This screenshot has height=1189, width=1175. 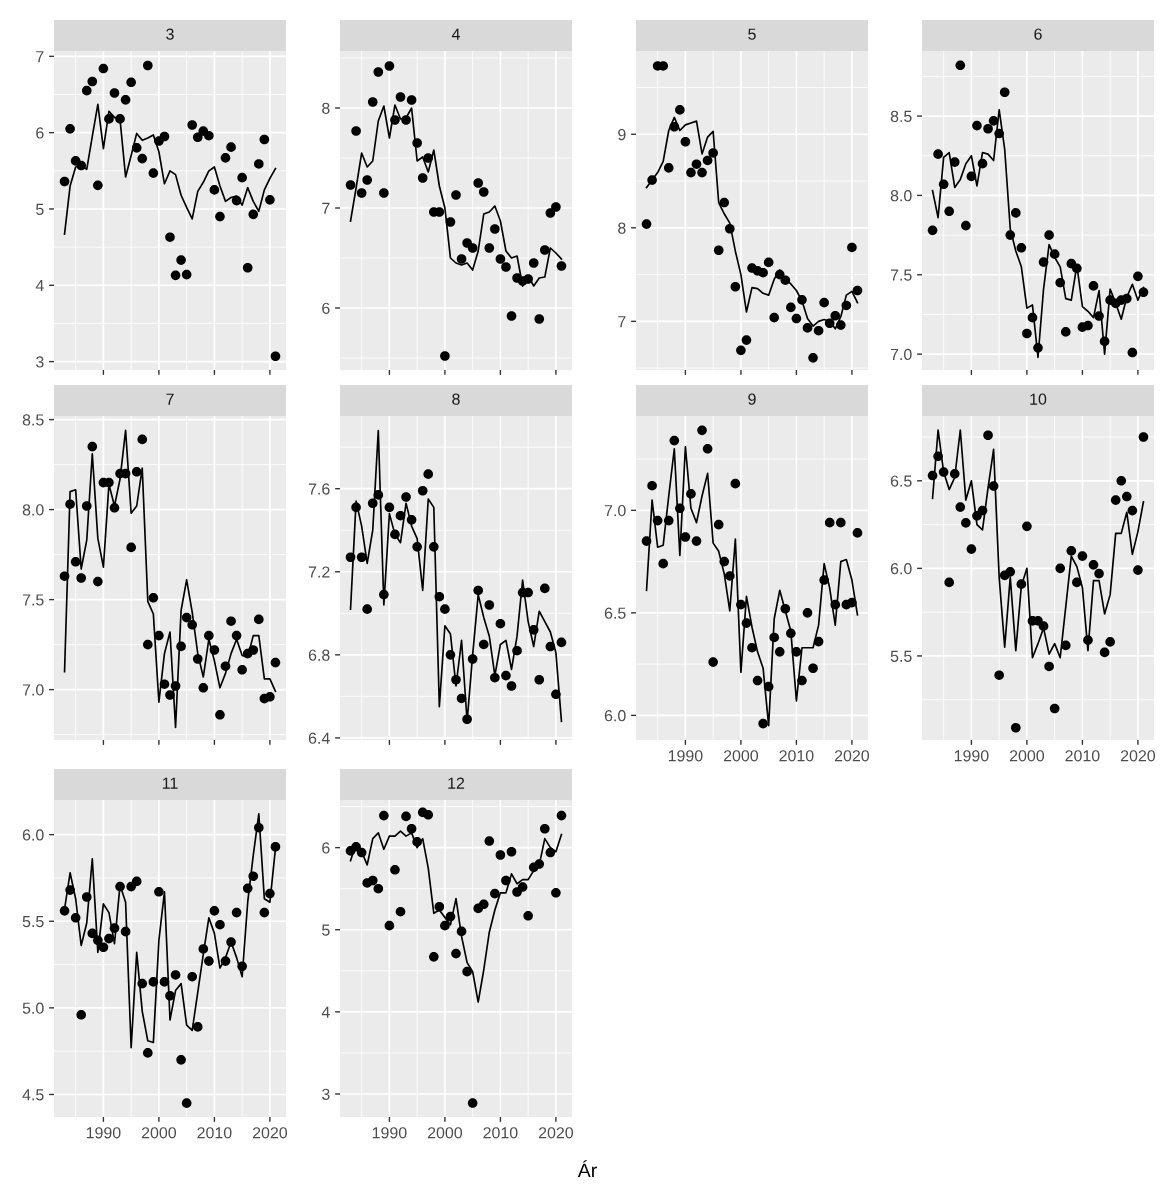 What do you see at coordinates (319, 738) in the screenshot?
I see `y-tick-label: 6.4` at bounding box center [319, 738].